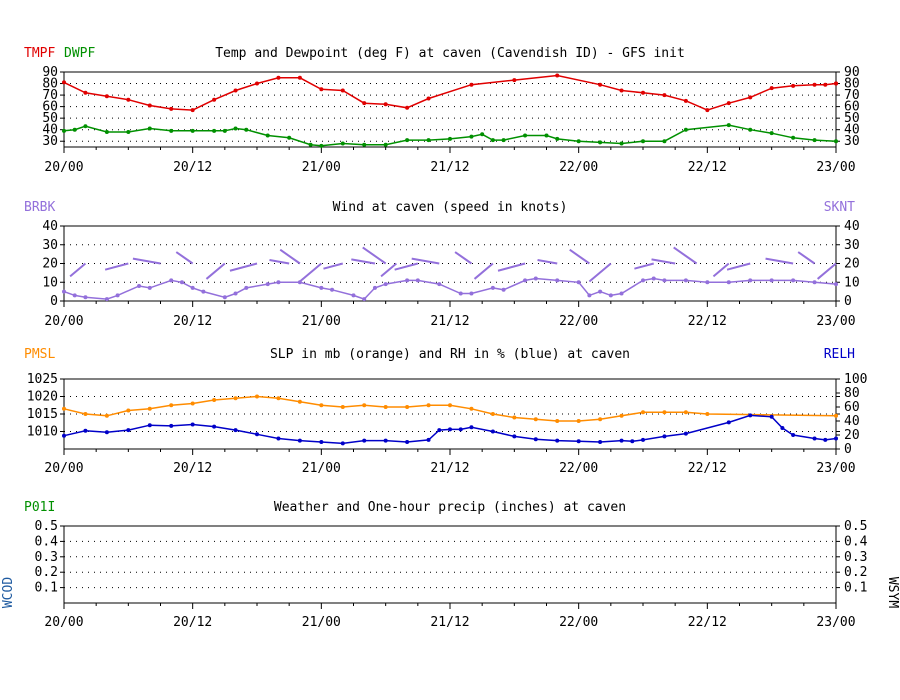  Describe the element at coordinates (50, 72) in the screenshot. I see `y-tick-label: 90` at that location.